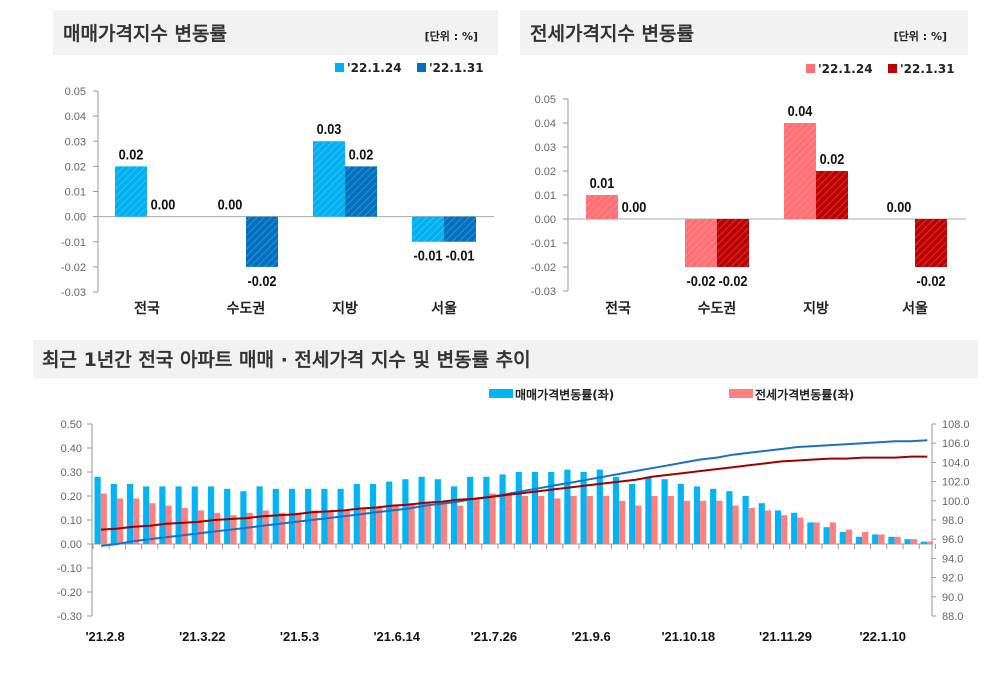 Image resolution: width=1000 pixels, height=684 pixels. Describe the element at coordinates (543, 244) in the screenshot. I see `y-tick-label: -0.01` at that location.